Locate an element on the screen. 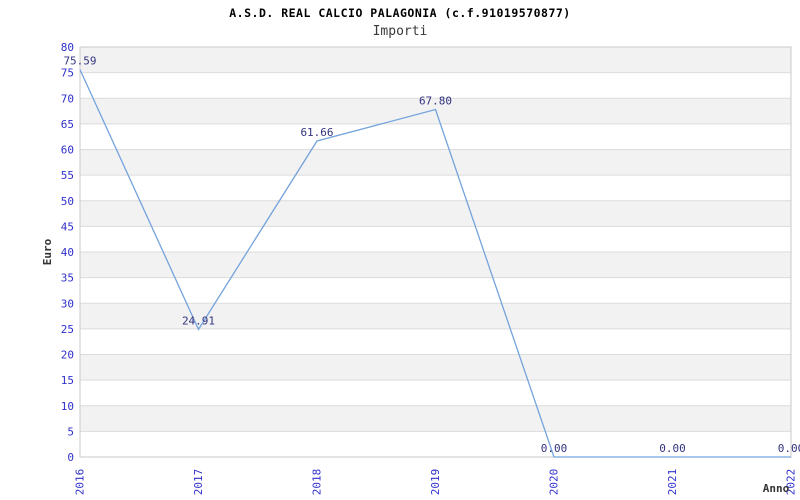 This screenshot has width=800, height=500. y-tick-label: 60 is located at coordinates (67, 150).